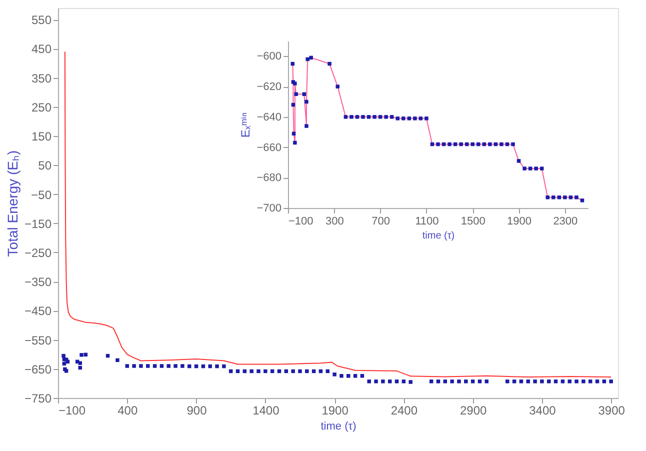 The height and width of the screenshot is (451, 646). Describe the element at coordinates (269, 208) in the screenshot. I see `y-tick-label: −700` at that location.